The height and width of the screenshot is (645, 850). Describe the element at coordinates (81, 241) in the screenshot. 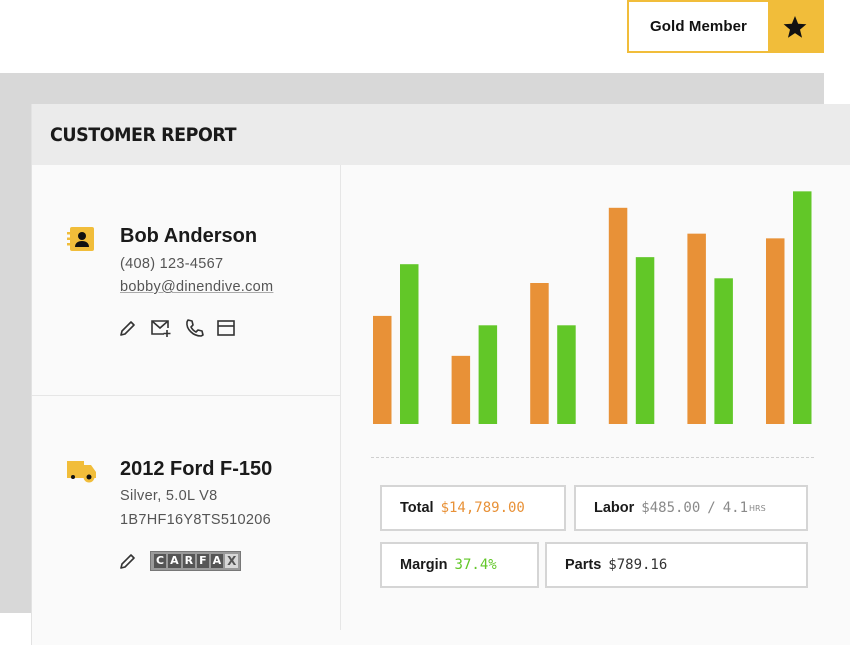

I see `contact-card-icon` at that location.